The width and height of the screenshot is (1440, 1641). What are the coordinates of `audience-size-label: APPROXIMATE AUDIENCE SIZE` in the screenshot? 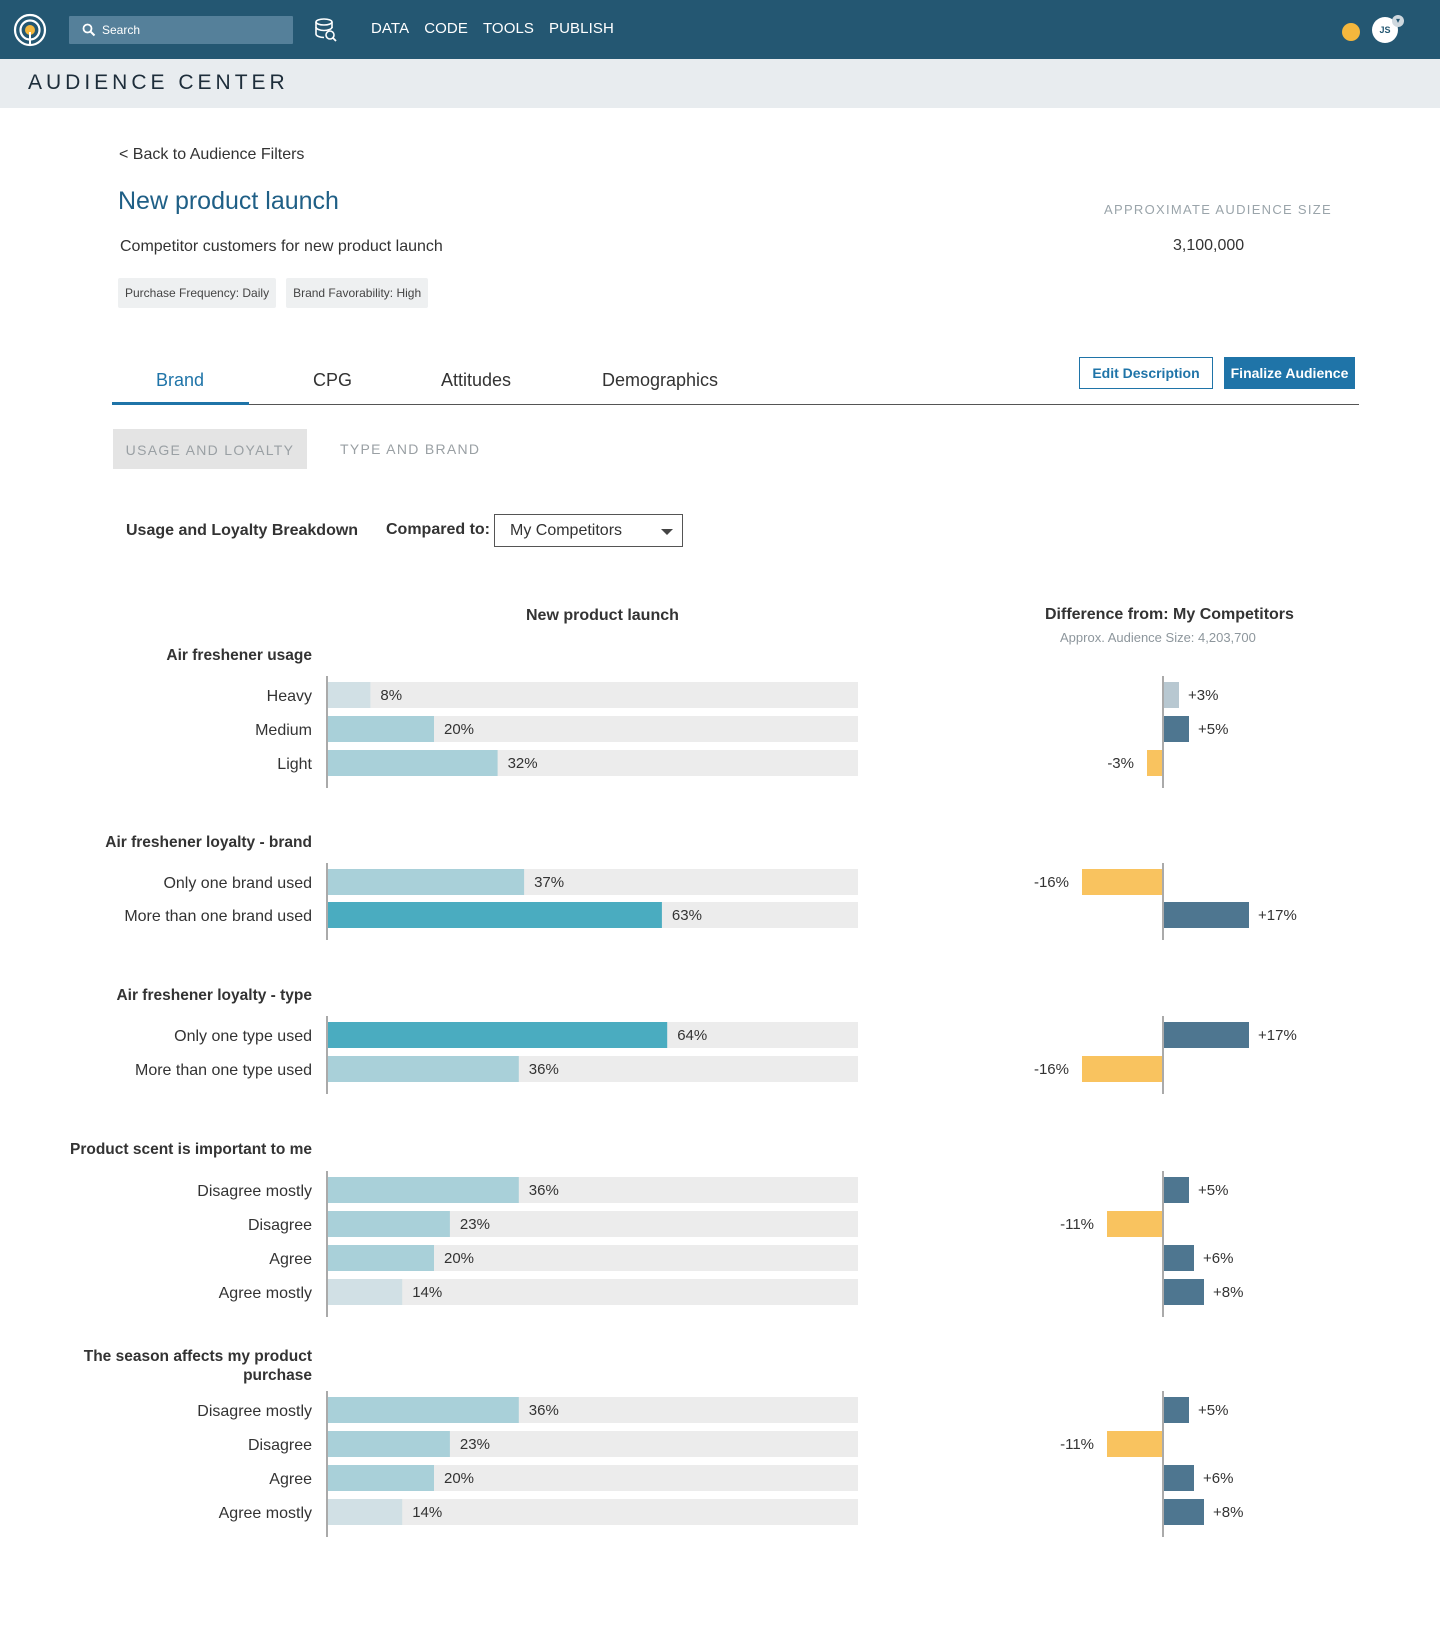 It's located at (1218, 209).